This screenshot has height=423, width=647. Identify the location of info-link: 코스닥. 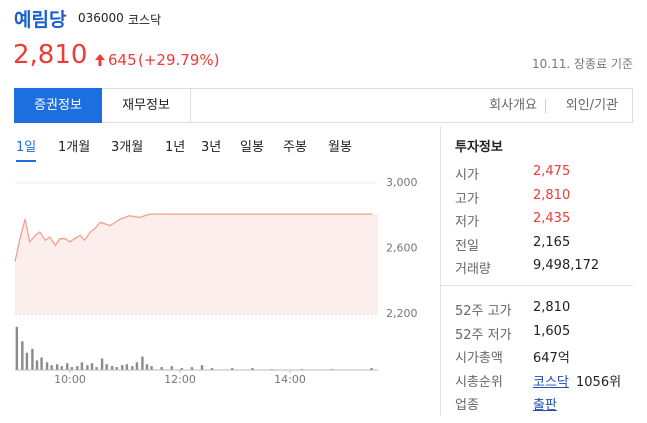
(551, 382).